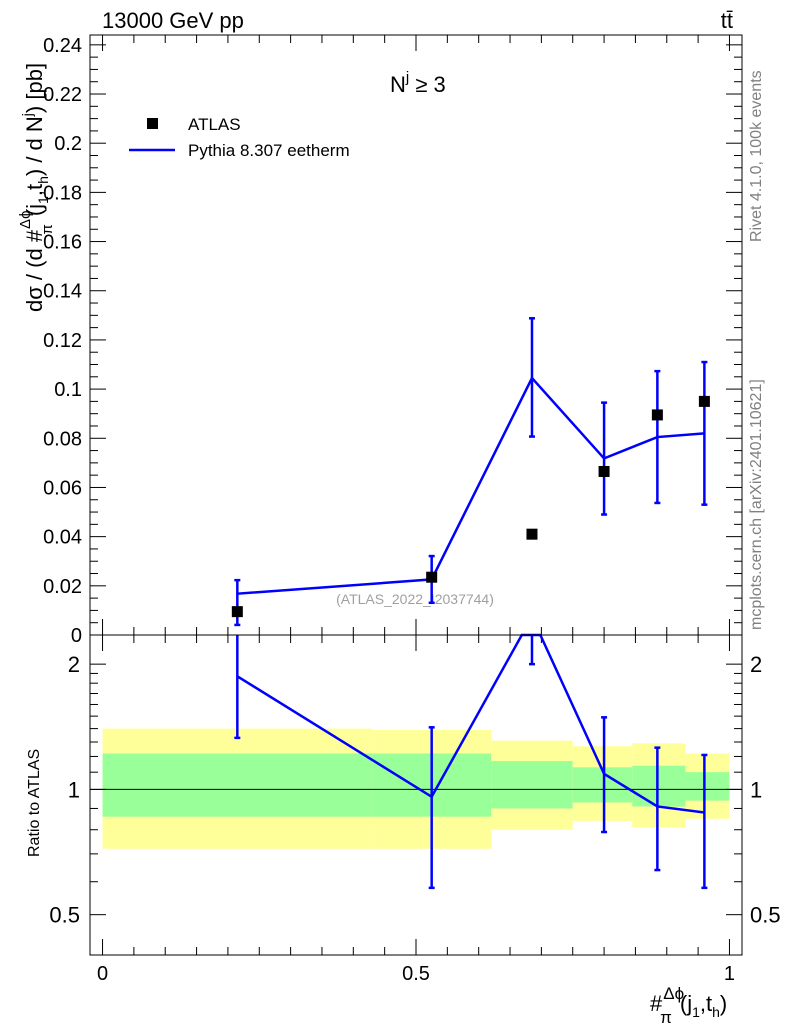  Describe the element at coordinates (416, 974) in the screenshot. I see `x-tick-label: 0.5` at that location.